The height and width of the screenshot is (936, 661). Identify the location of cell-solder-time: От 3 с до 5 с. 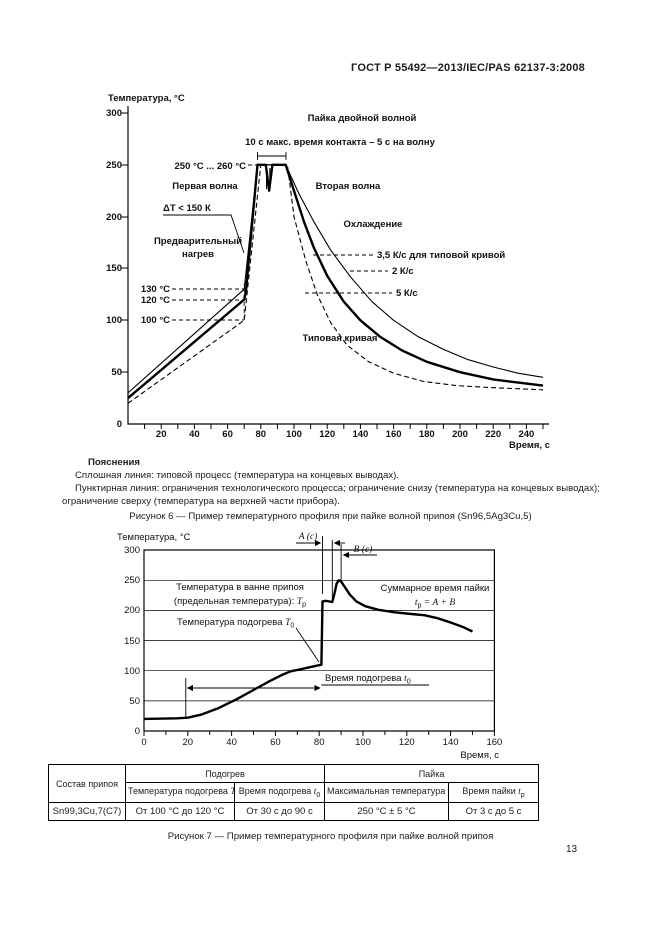
(494, 811).